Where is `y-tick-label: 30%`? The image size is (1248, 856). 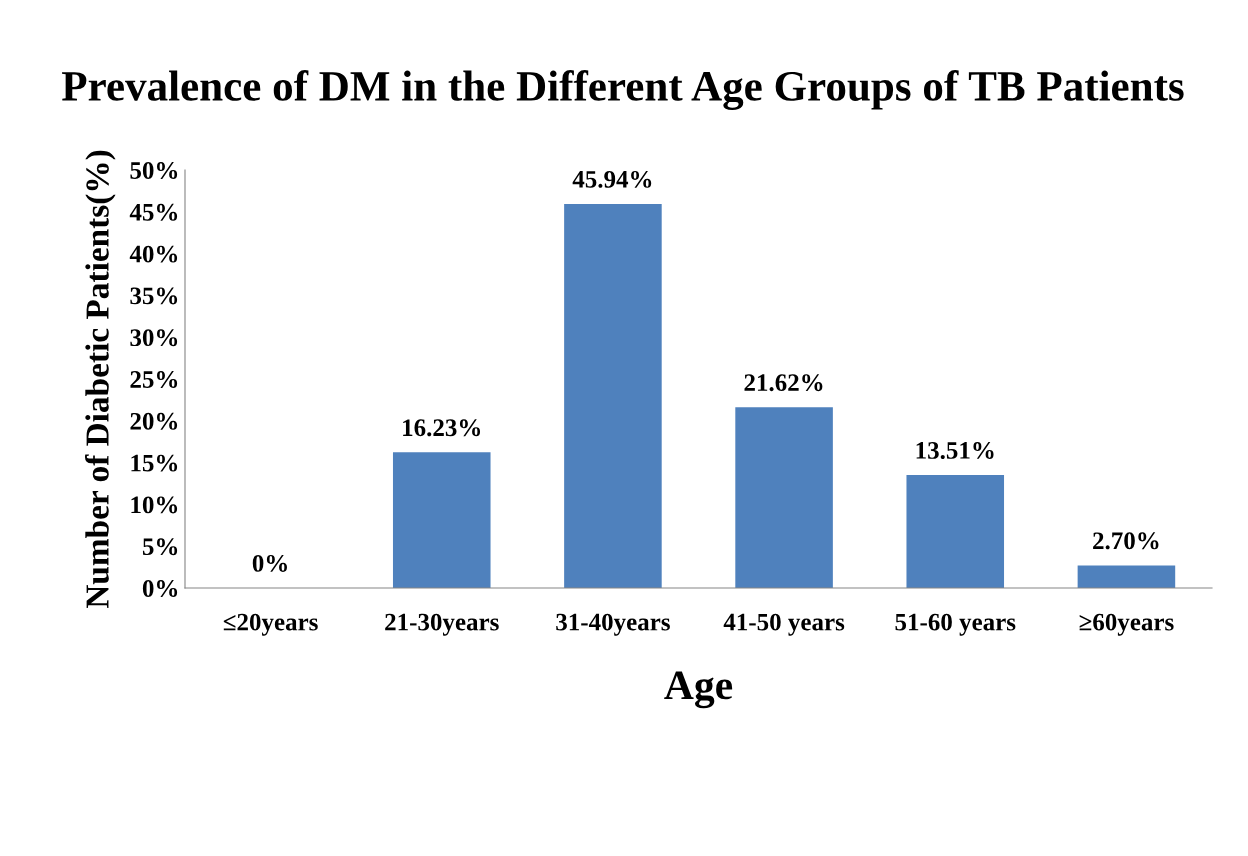
y-tick-label: 30% is located at coordinates (154, 338).